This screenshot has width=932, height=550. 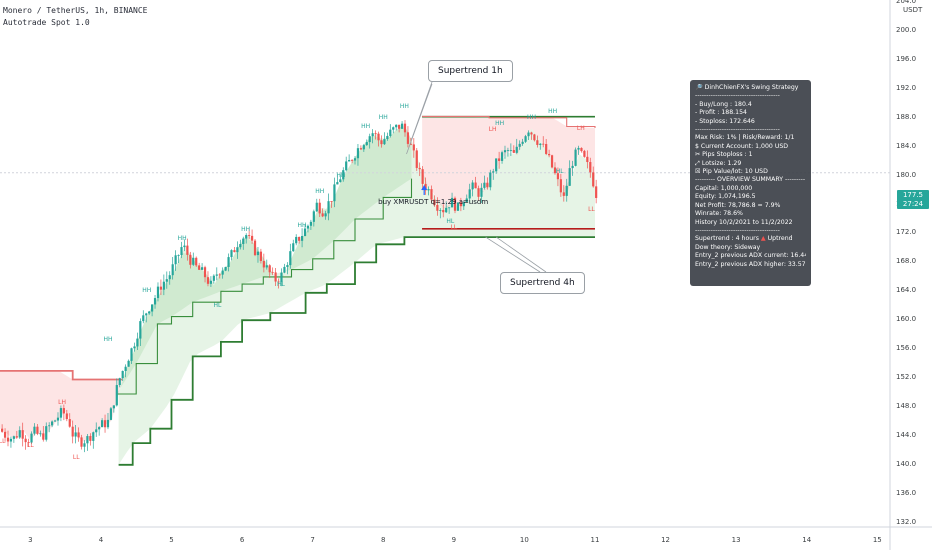 I want to click on price-tick-label: 140.0, so click(x=906, y=463).